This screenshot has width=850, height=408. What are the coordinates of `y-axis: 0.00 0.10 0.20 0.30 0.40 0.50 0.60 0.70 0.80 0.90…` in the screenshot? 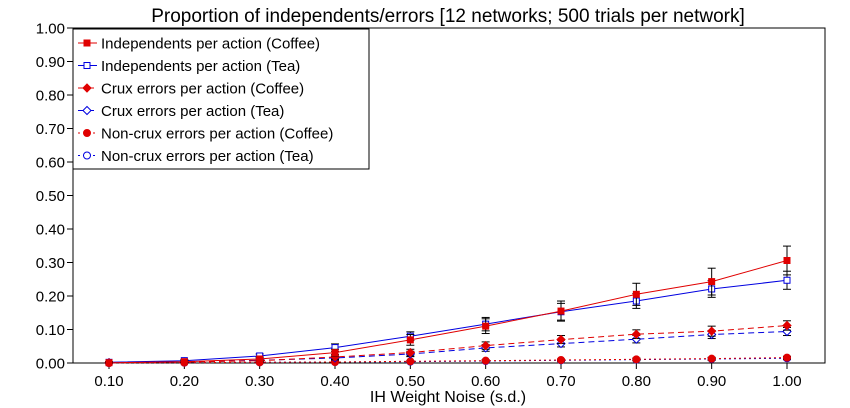 It's located at (54, 197).